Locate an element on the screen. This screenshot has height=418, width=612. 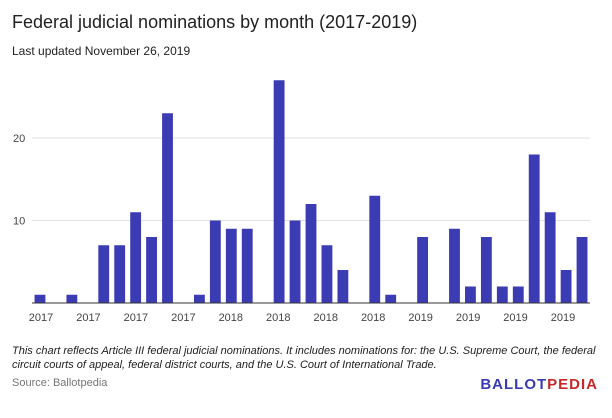
chart-subtitle: Last updated November 26, 2019 is located at coordinates (101, 51).